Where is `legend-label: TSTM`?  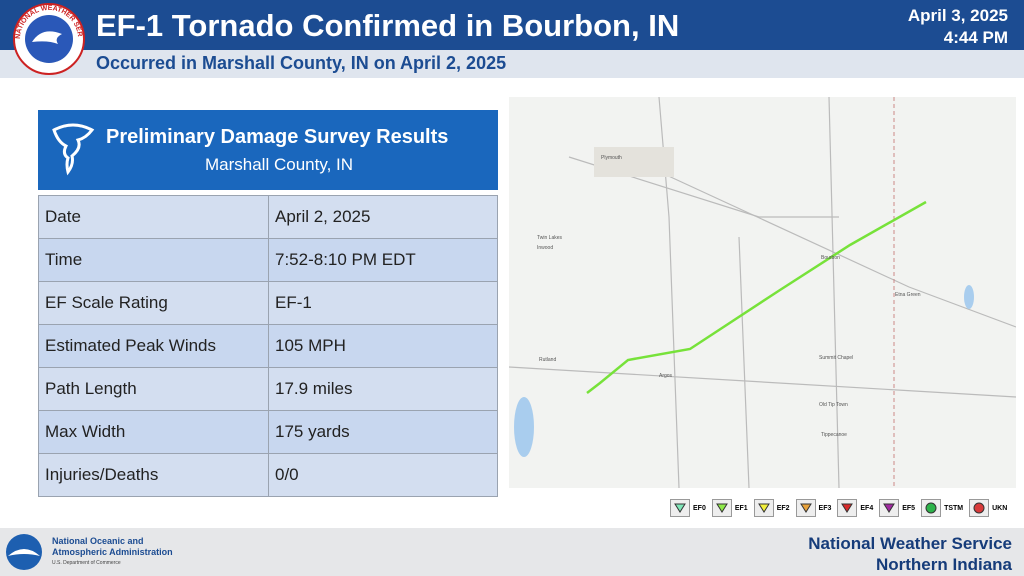
legend-label: TSTM is located at coordinates (954, 508).